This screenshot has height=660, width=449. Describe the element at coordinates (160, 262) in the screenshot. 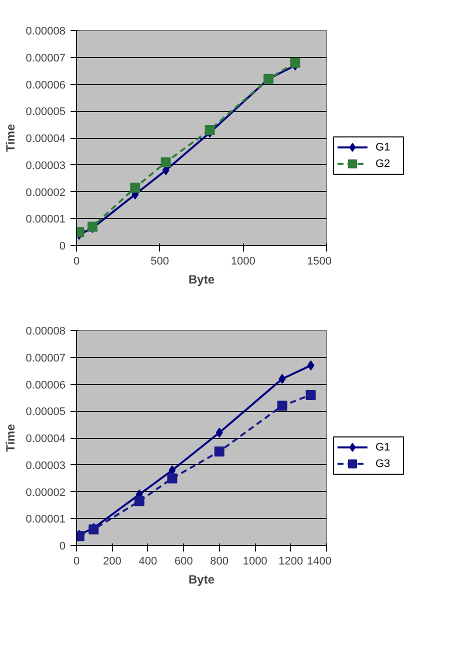

I see `x-tick-label: 500` at that location.